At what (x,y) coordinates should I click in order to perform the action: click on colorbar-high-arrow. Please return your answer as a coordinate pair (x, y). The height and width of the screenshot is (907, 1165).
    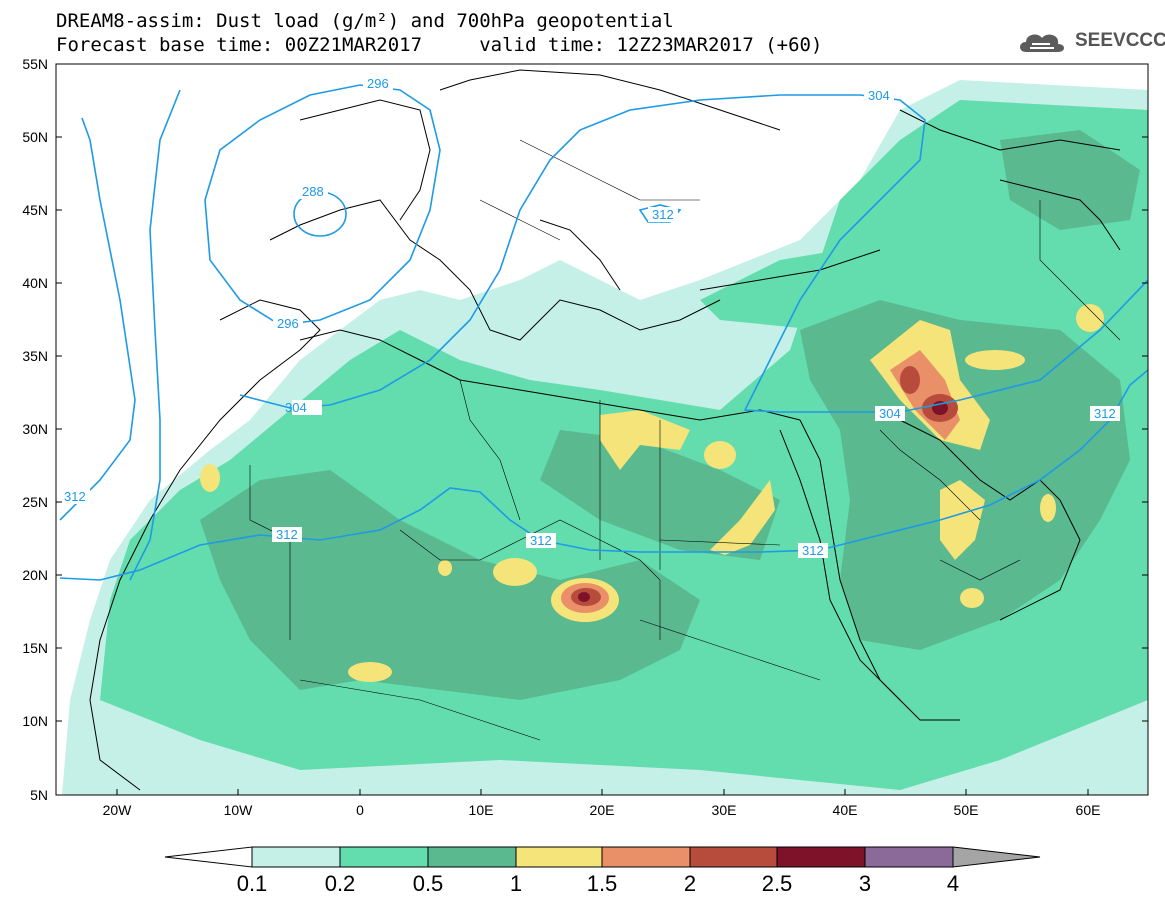
    Looking at the image, I should click on (996, 857).